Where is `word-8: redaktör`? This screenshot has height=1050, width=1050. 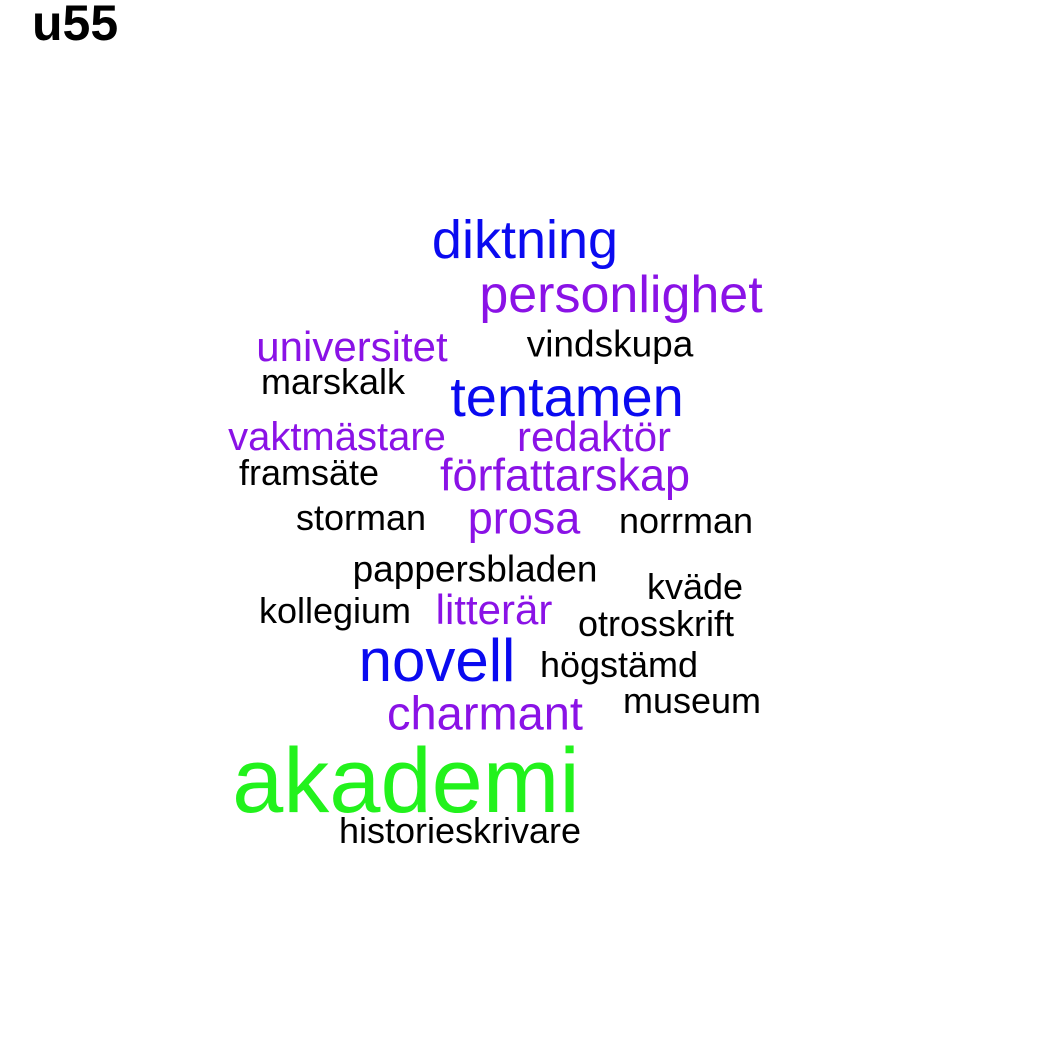 word-8: redaktör is located at coordinates (594, 436).